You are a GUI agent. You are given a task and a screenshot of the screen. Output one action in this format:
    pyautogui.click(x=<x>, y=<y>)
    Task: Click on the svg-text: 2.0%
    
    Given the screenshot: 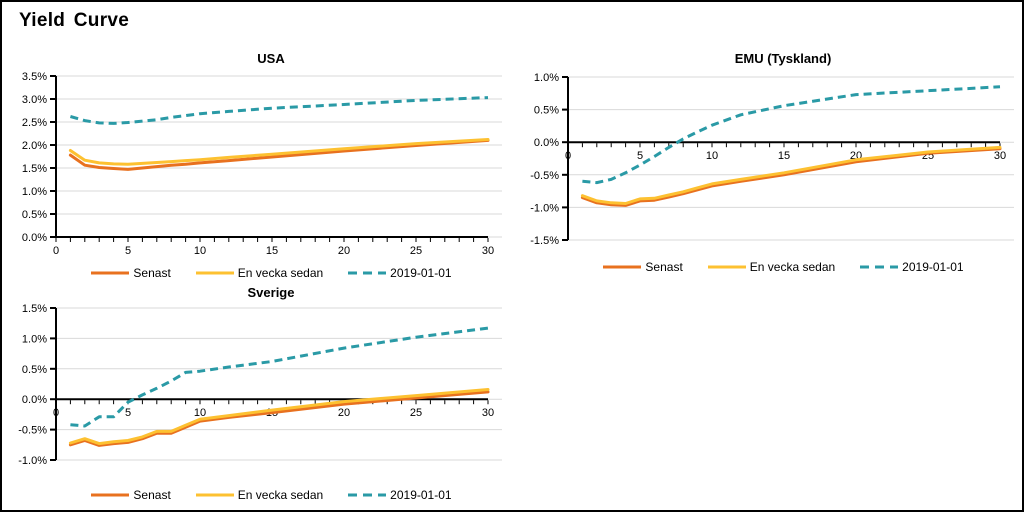 What is the action you would take?
    pyautogui.click(x=34, y=146)
    